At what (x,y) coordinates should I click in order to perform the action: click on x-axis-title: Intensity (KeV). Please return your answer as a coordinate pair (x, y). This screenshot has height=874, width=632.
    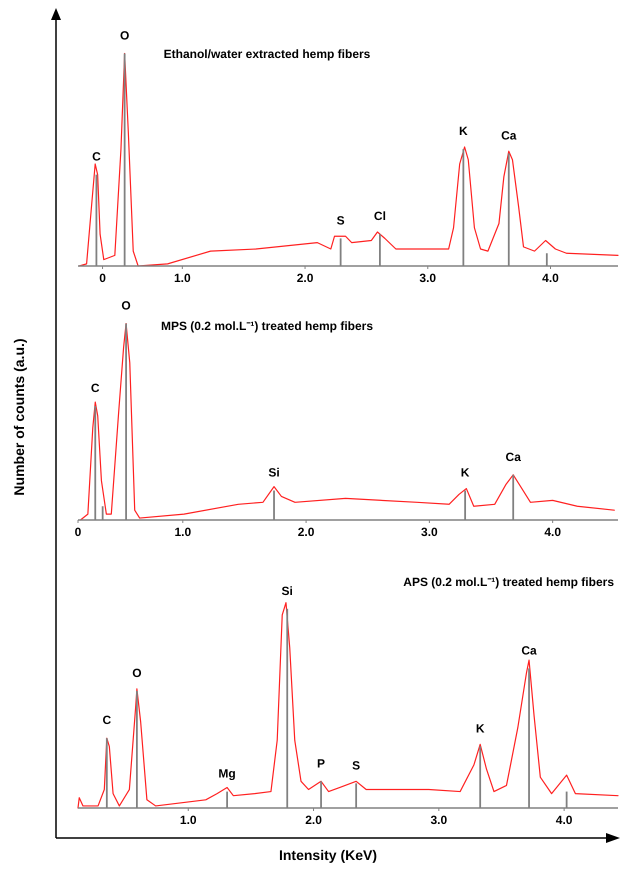
    Looking at the image, I should click on (328, 855).